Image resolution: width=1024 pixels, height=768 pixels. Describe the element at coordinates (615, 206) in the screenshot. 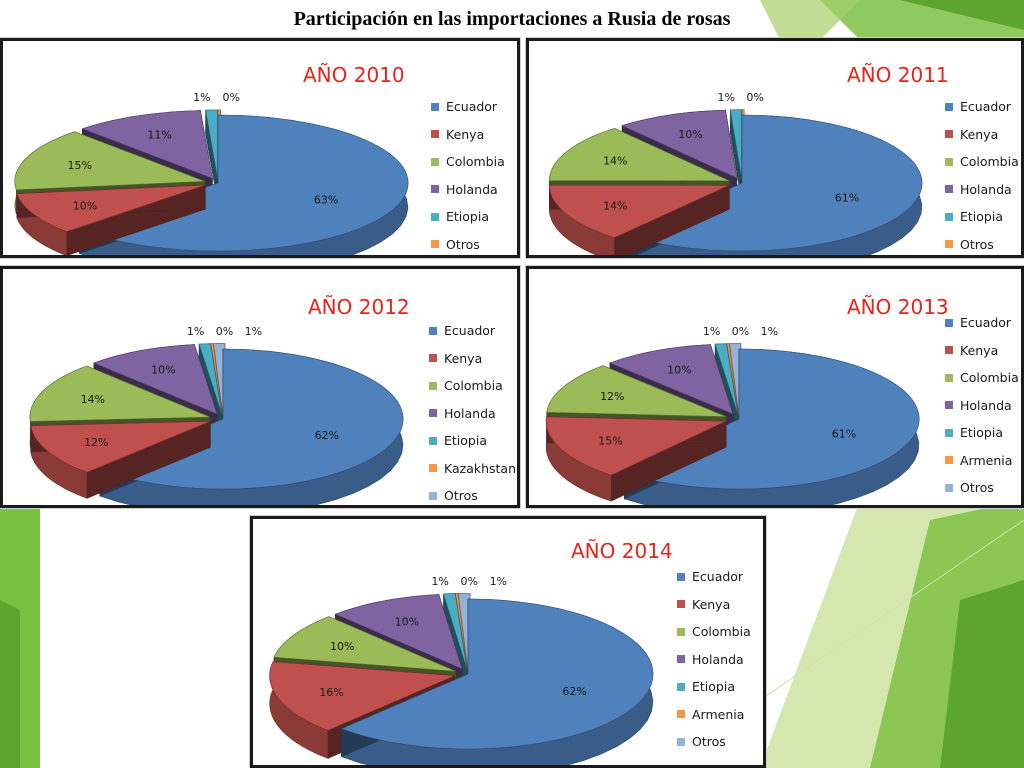

I see `data-label-kenya: 14%` at that location.